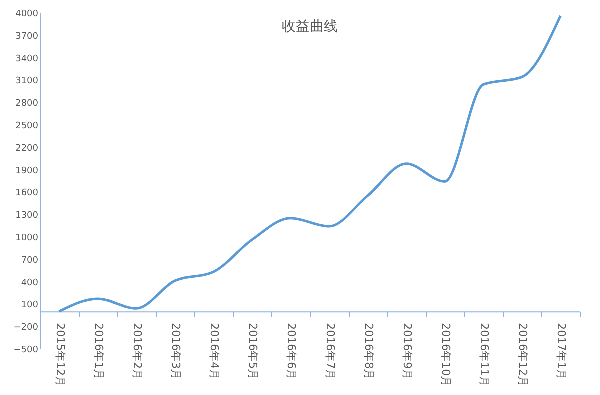 This screenshot has height=395, width=600. I want to click on y-tick-label: 3100, so click(27, 81).